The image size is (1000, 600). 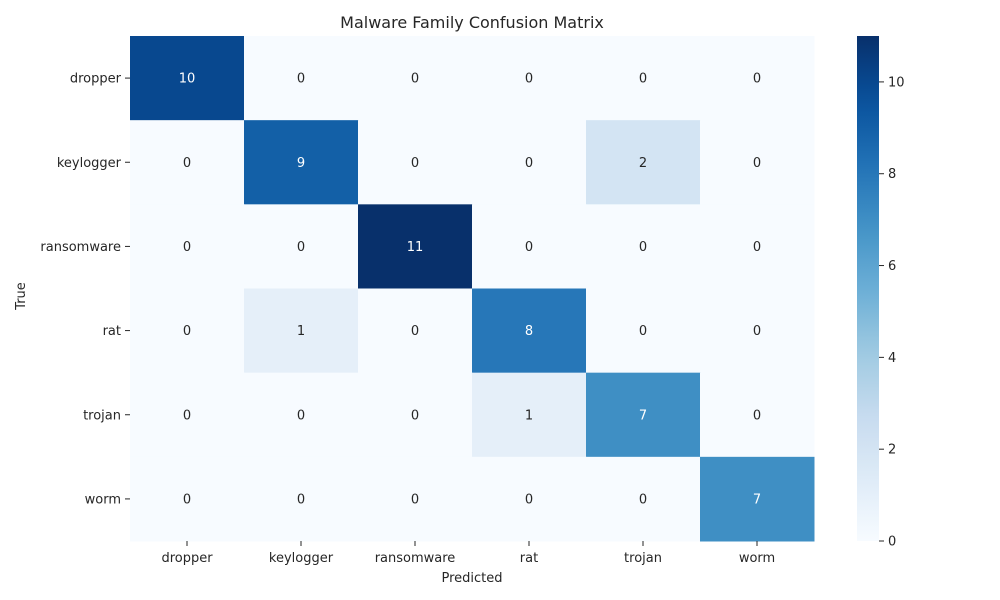 I want to click on x-axis-label: Predicted, so click(x=471, y=578).